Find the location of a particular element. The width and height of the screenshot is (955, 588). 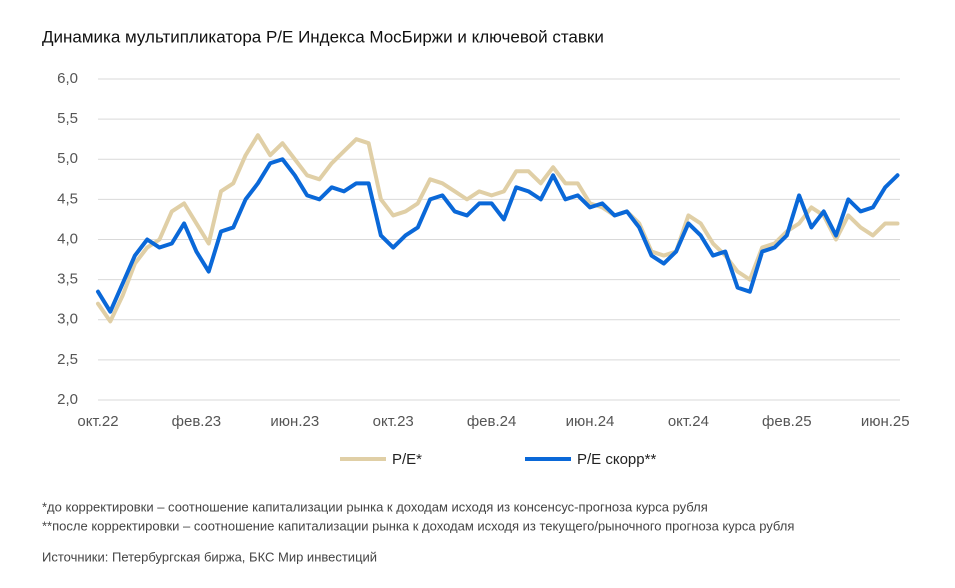

x-tick-label: июн.24 is located at coordinates (590, 421).